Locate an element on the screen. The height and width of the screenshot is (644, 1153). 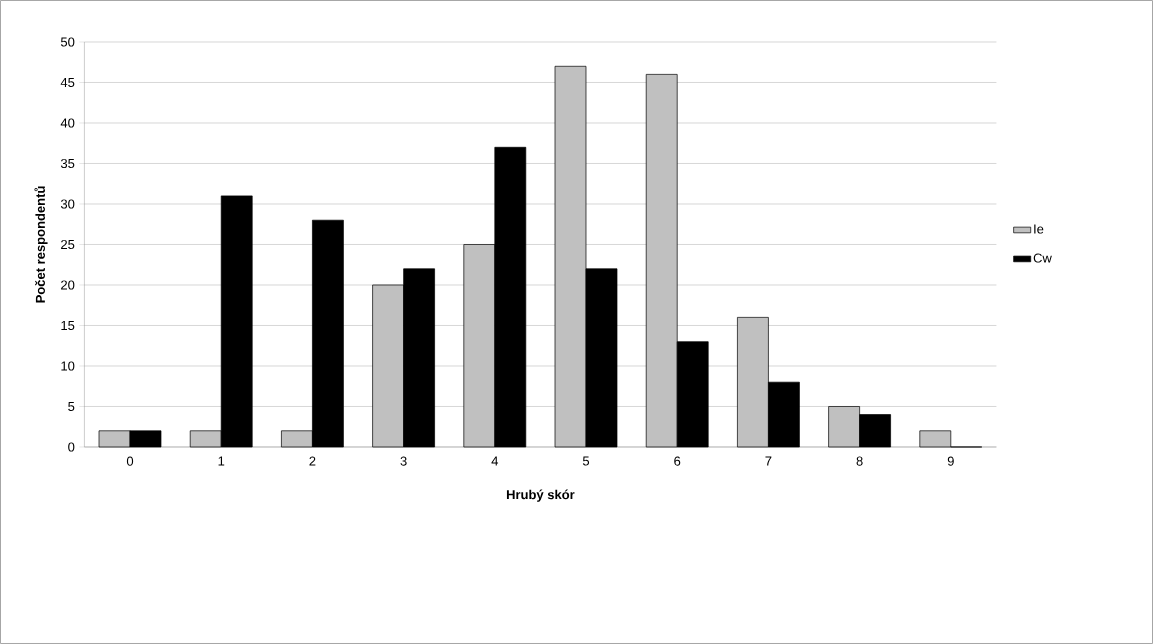
x-tick-label: 0 is located at coordinates (130, 461).